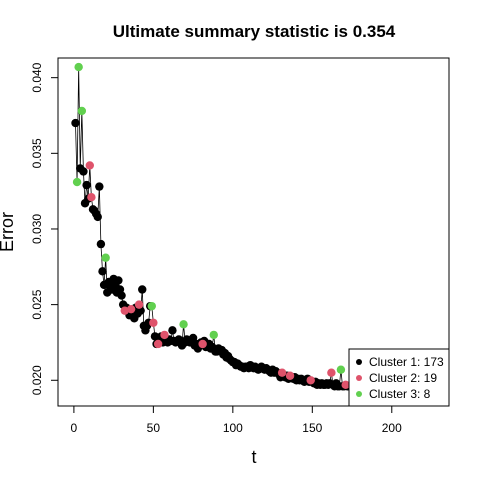 The width and height of the screenshot is (480, 485). I want to click on legend-label-cluster-3: Cluster 3: 8, so click(400, 394).